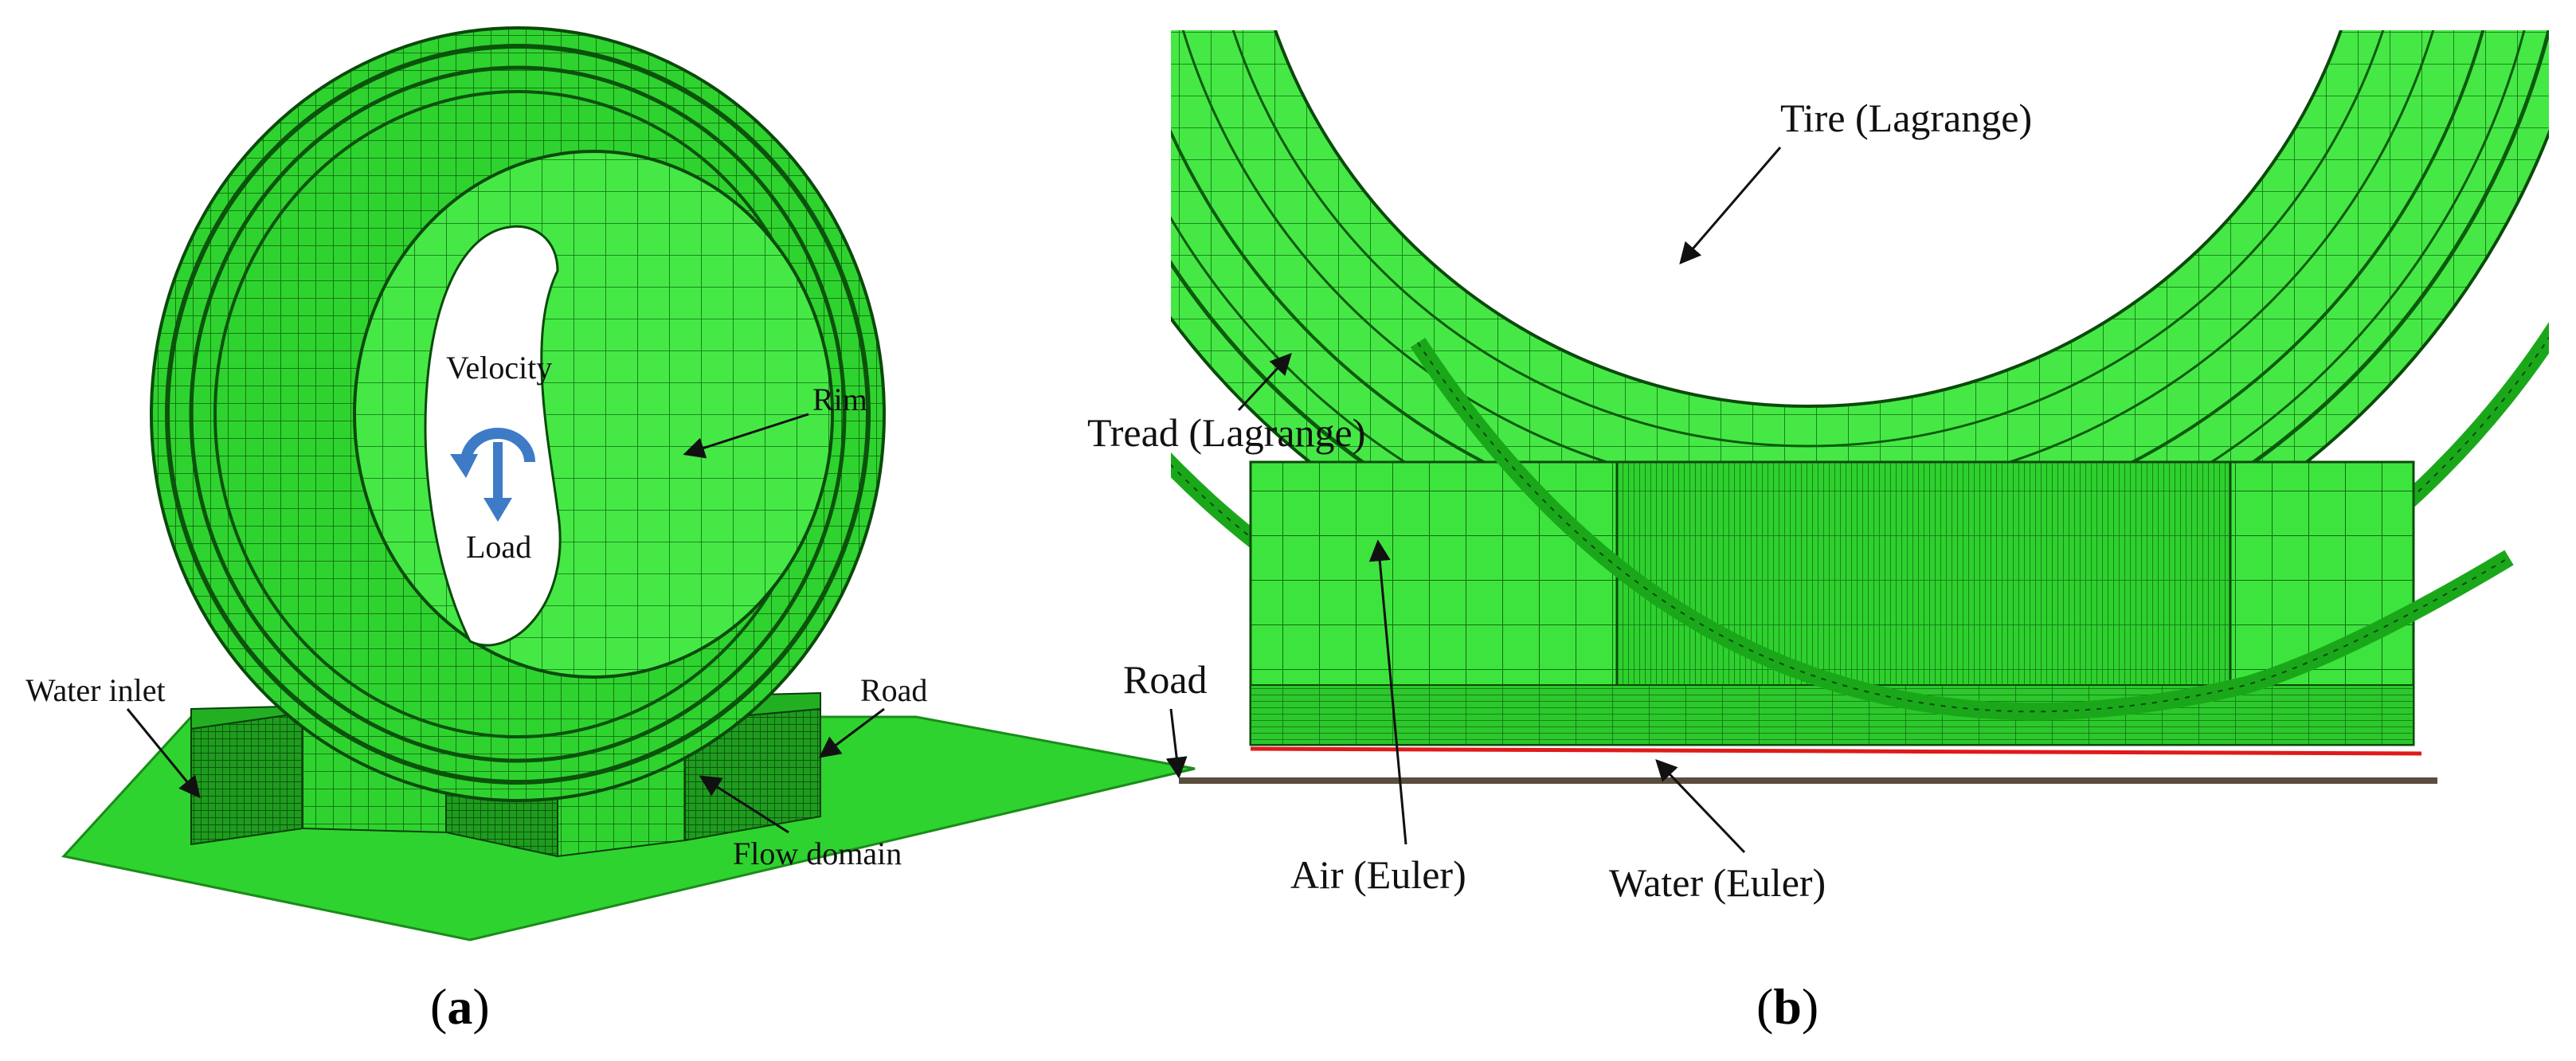 The width and height of the screenshot is (2576, 1061). I want to click on label-tire: Tire (Lagrange), so click(1906, 118).